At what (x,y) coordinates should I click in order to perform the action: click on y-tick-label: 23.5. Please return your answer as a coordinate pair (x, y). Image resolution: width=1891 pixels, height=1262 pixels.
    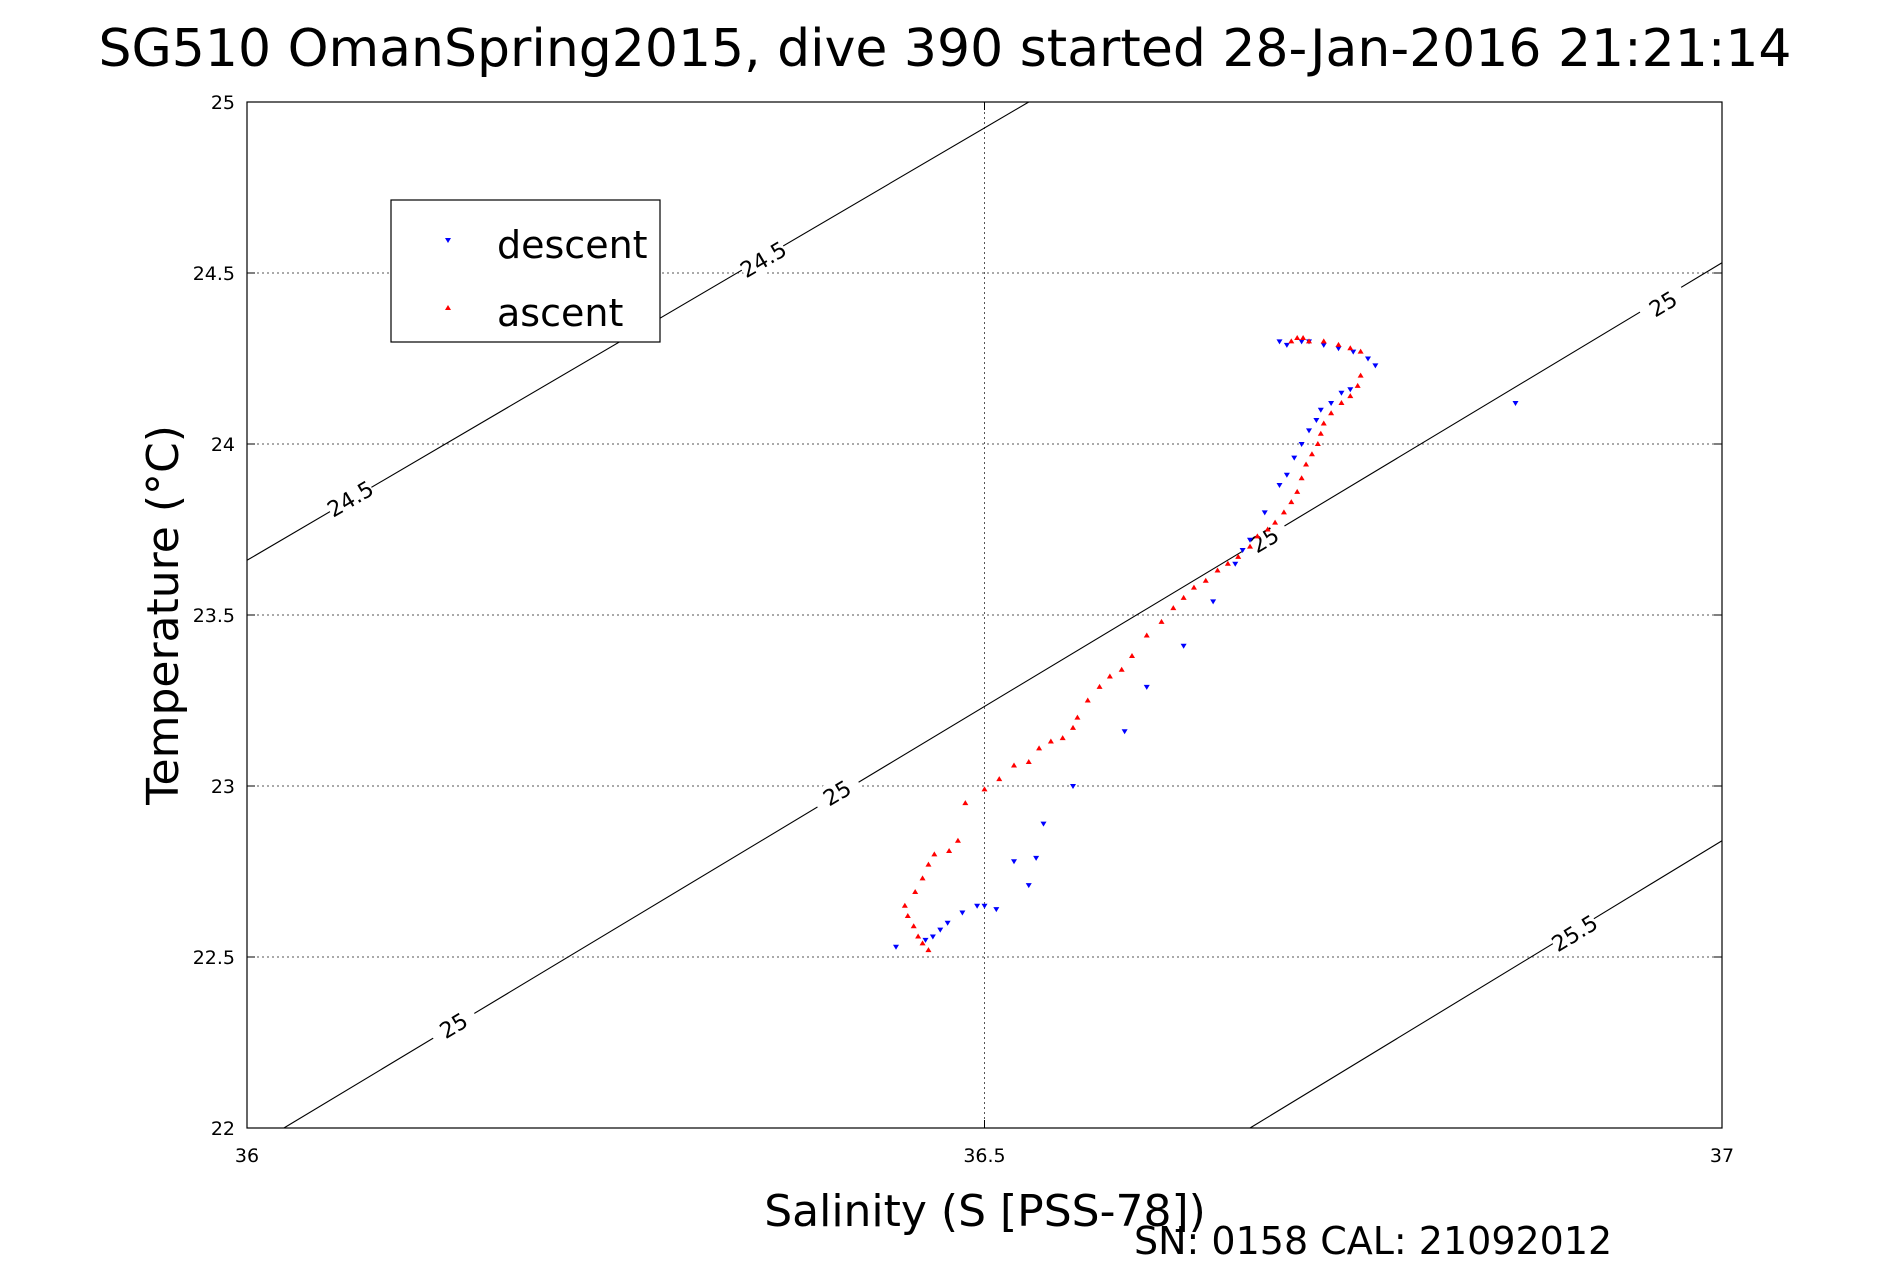
    Looking at the image, I should click on (214, 616).